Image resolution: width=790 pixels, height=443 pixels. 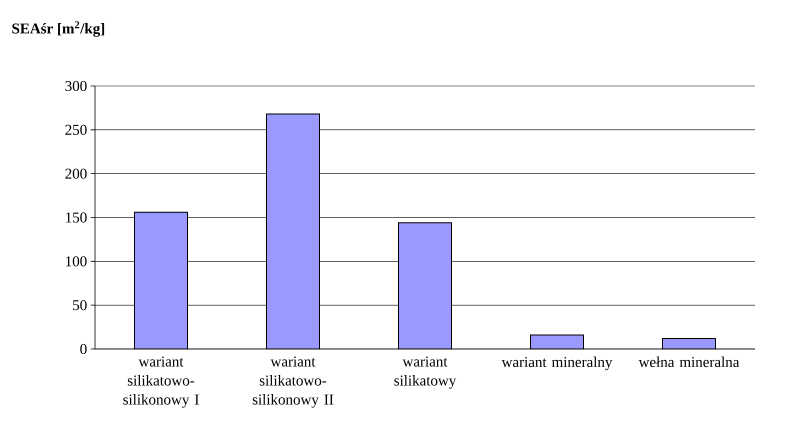 What do you see at coordinates (557, 363) in the screenshot?
I see `x-tick-label: wariant mineralny` at bounding box center [557, 363].